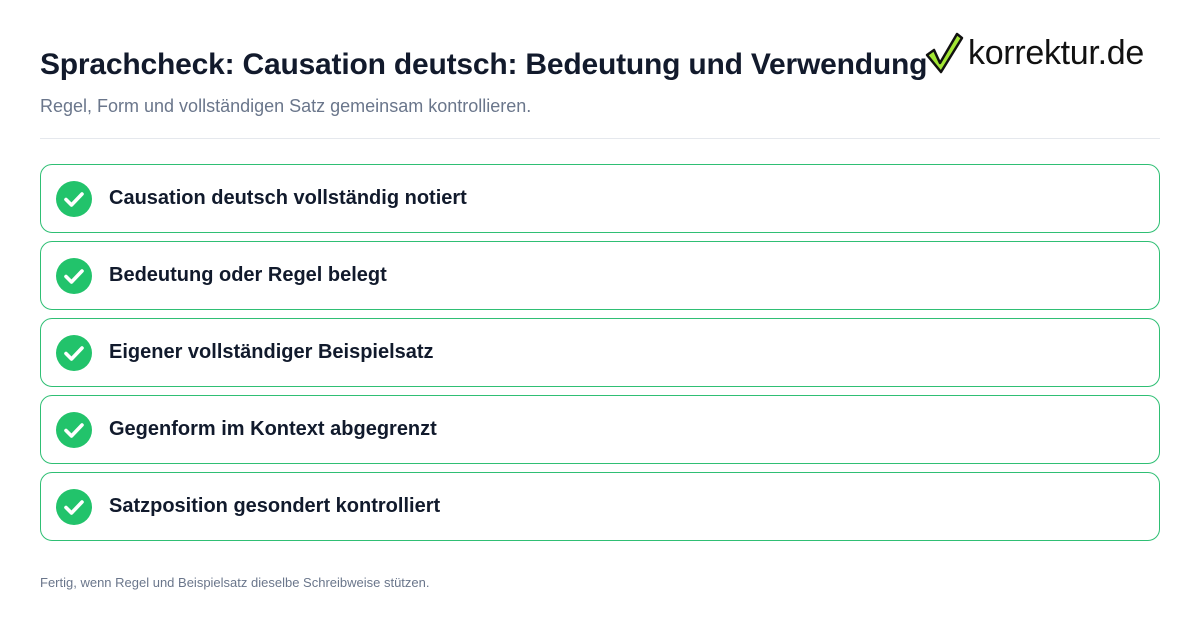  Describe the element at coordinates (271, 352) in the screenshot. I see `checklist-item-label: Eigener vollständiger Beispielsatz` at that location.